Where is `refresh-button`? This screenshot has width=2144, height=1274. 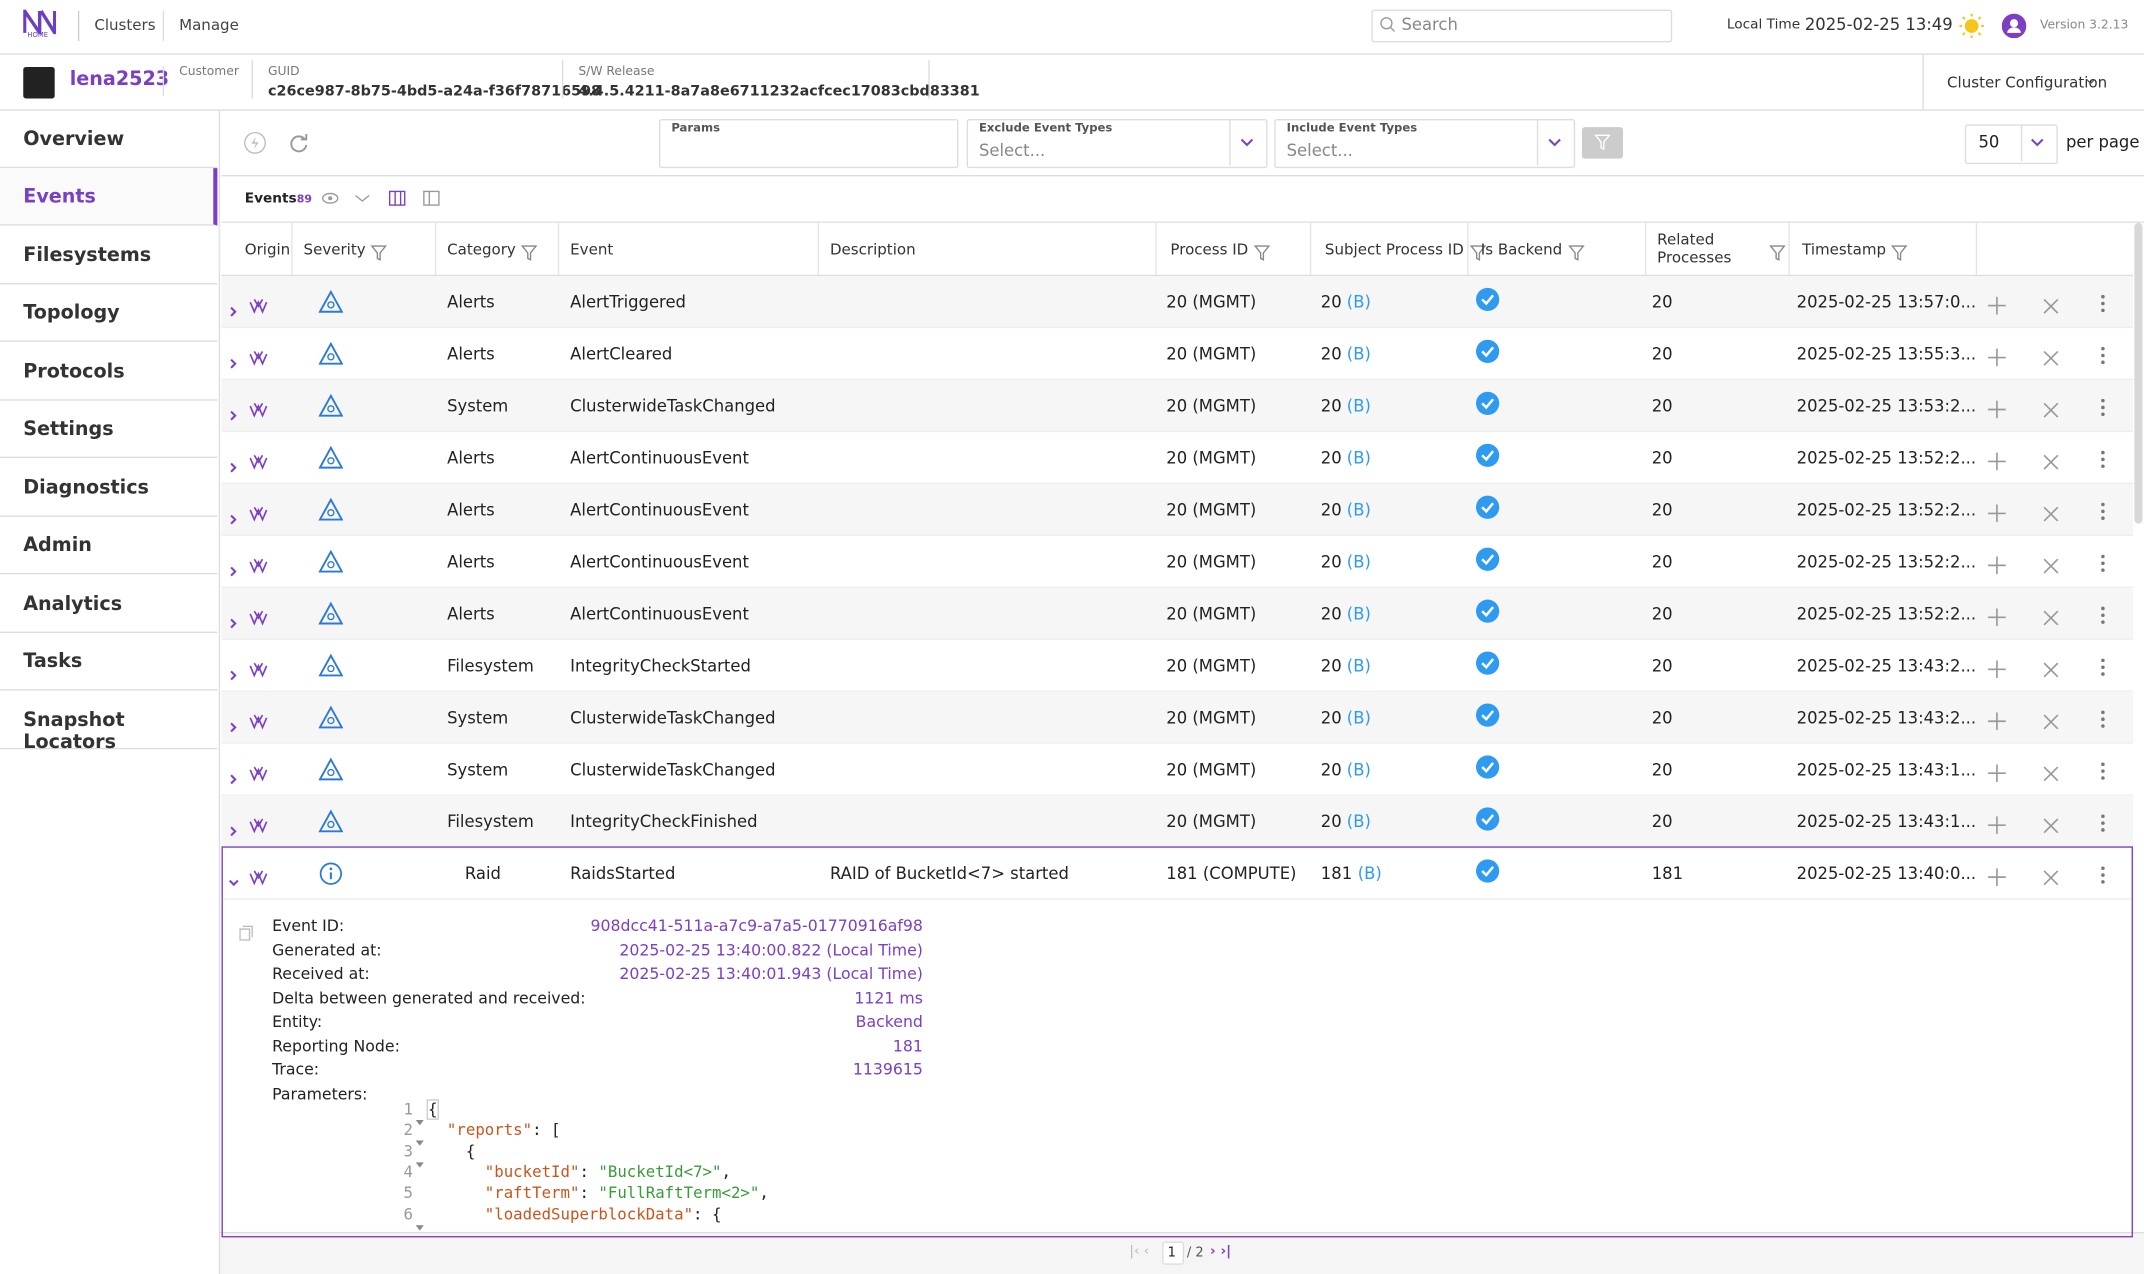 refresh-button is located at coordinates (299, 143).